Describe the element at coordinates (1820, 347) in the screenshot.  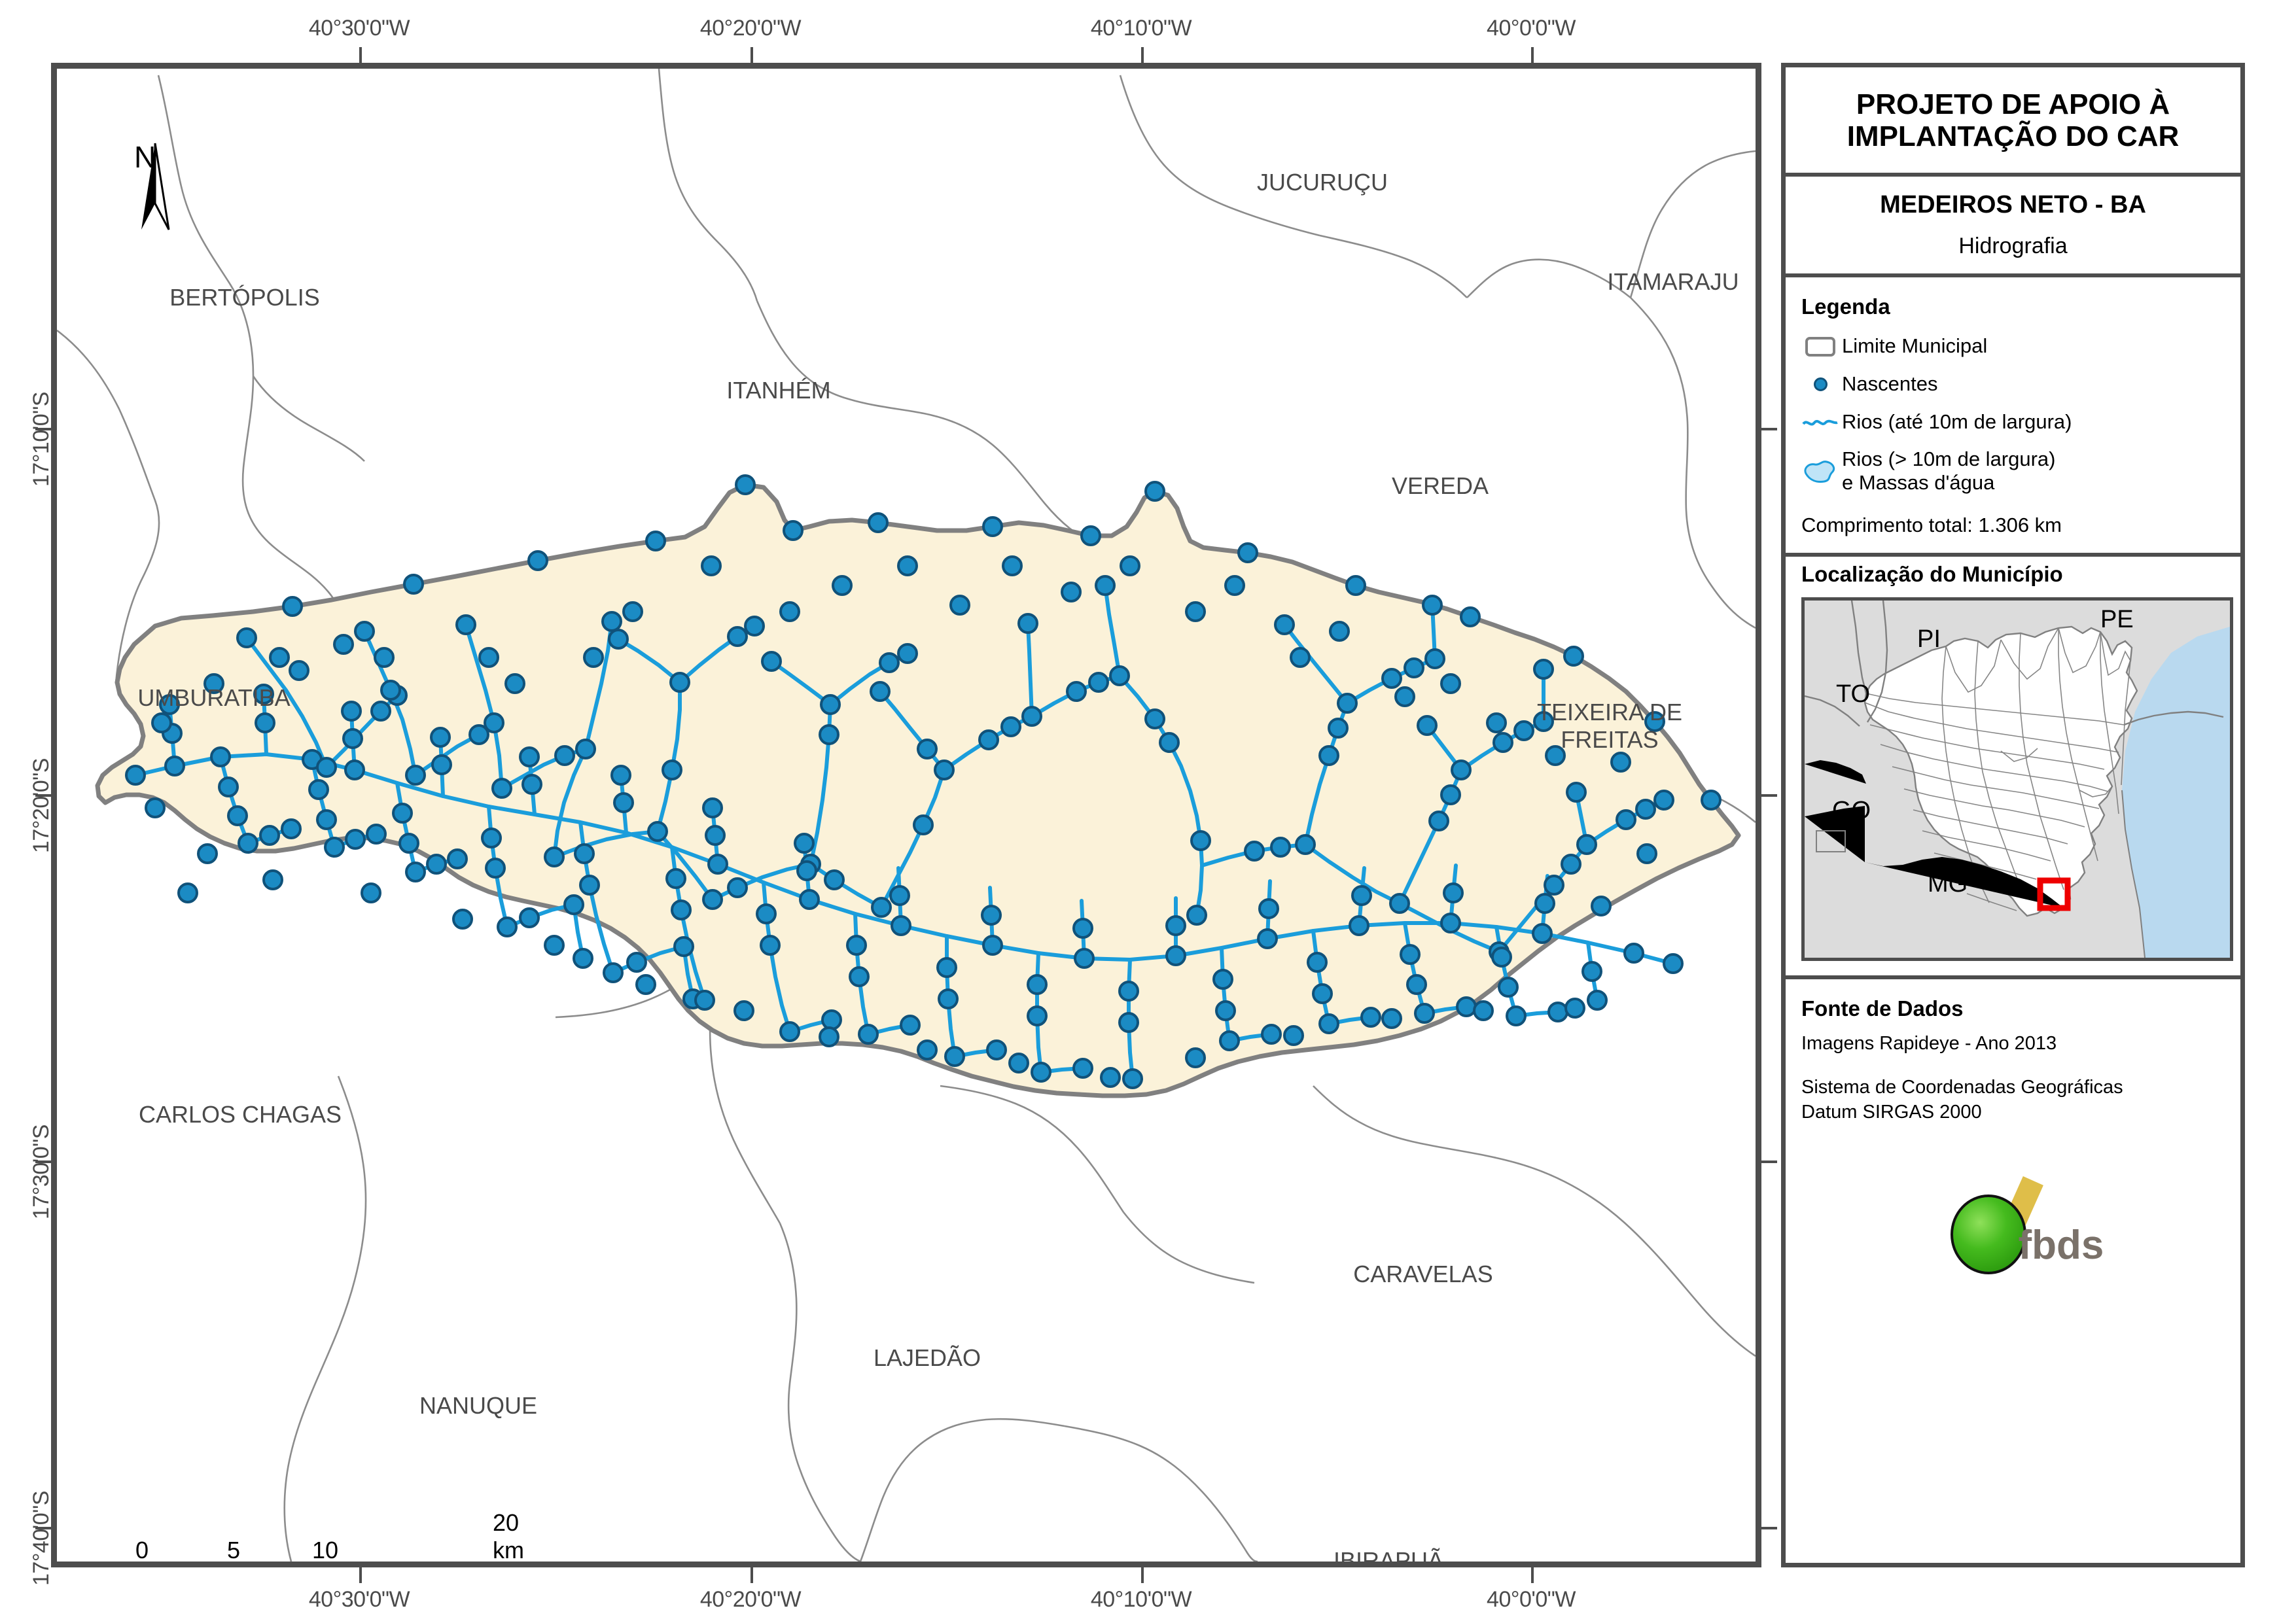
I see `municipal-boundary-swatch-icon` at that location.